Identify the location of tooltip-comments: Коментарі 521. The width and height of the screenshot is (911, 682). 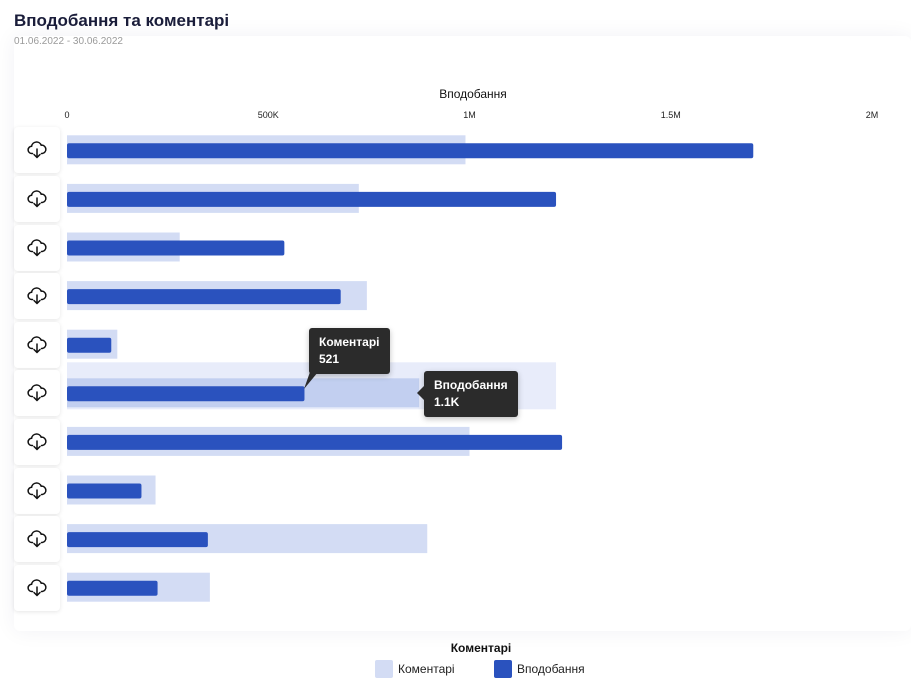
(349, 351).